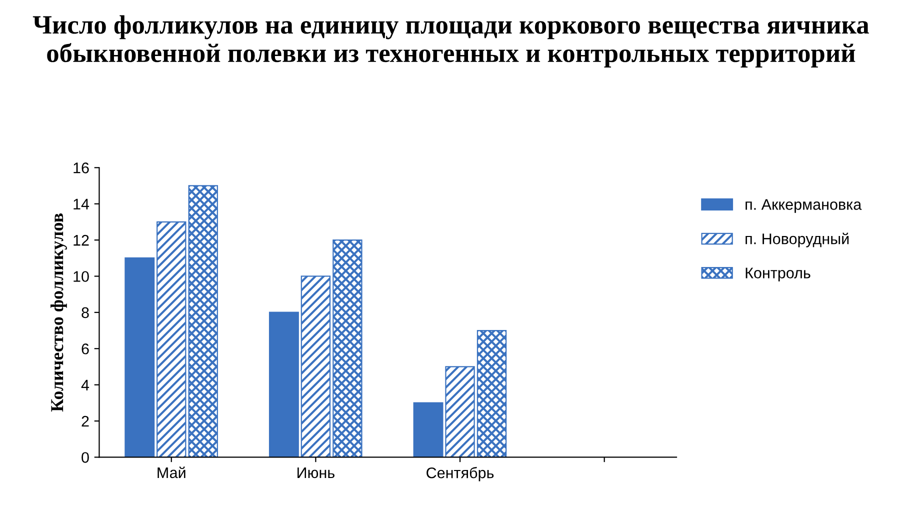 The image size is (902, 508). Describe the element at coordinates (81, 276) in the screenshot. I see `y-tick-label: 10` at that location.